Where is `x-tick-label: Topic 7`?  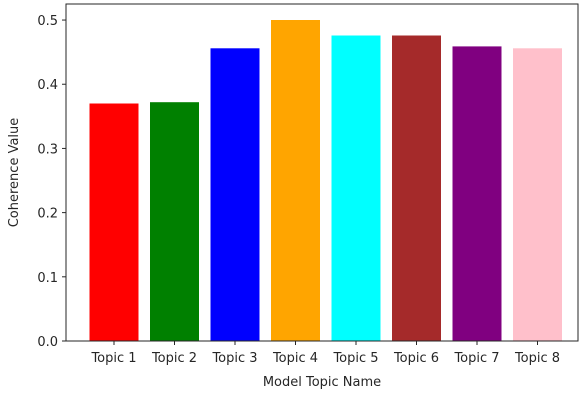 x-tick-label: Topic 7 is located at coordinates (476, 358).